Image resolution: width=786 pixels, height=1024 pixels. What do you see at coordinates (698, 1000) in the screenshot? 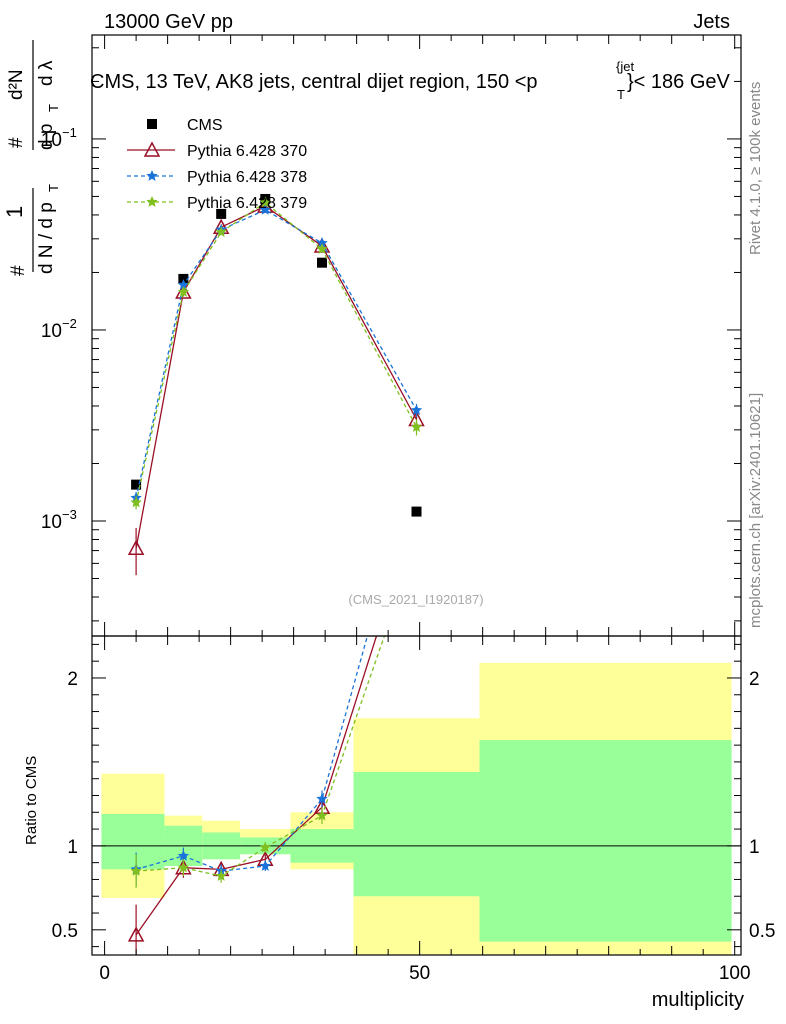
I see `x-axis-label: multiplicity` at bounding box center [698, 1000].